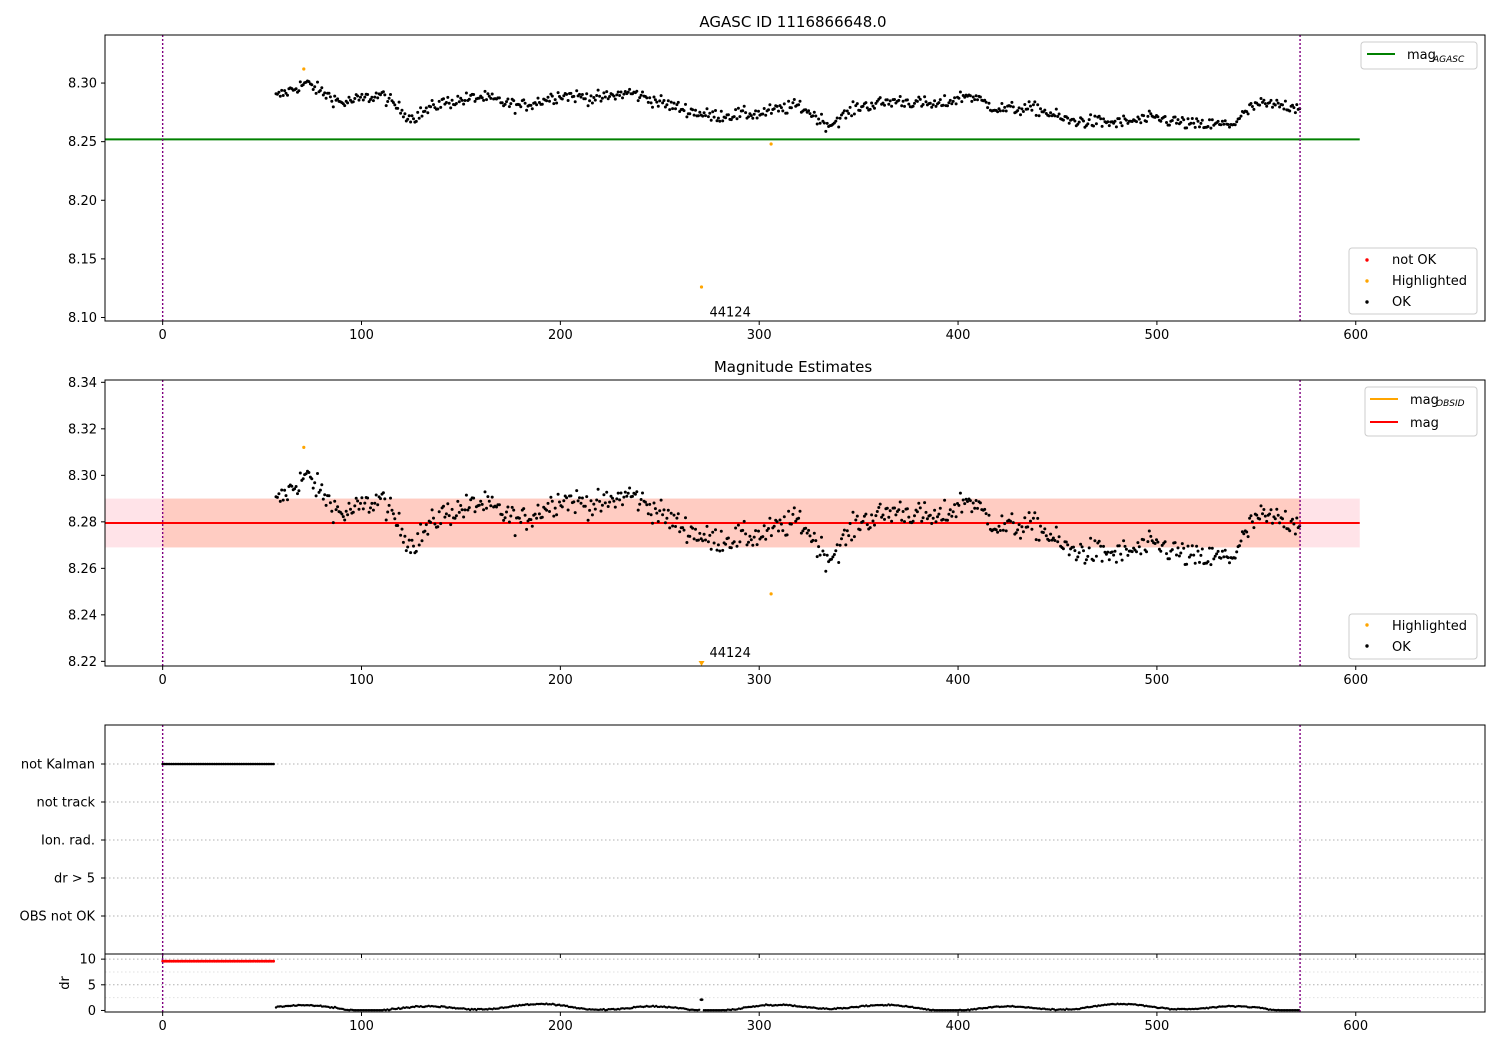 The image size is (1500, 1050). I want to click on highlighted-point, so click(771, 594).